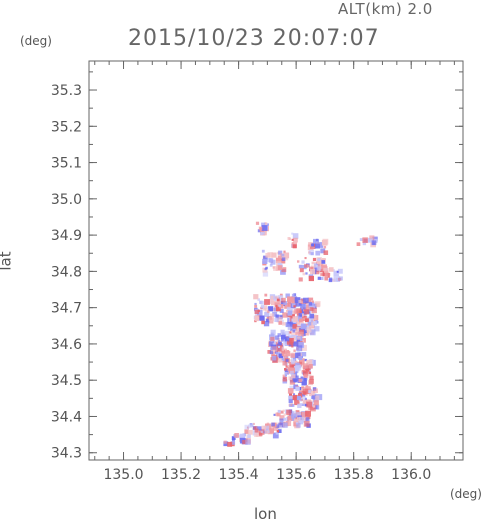  I want to click on altitude-label: ALT(km) 2.0, so click(385, 9).